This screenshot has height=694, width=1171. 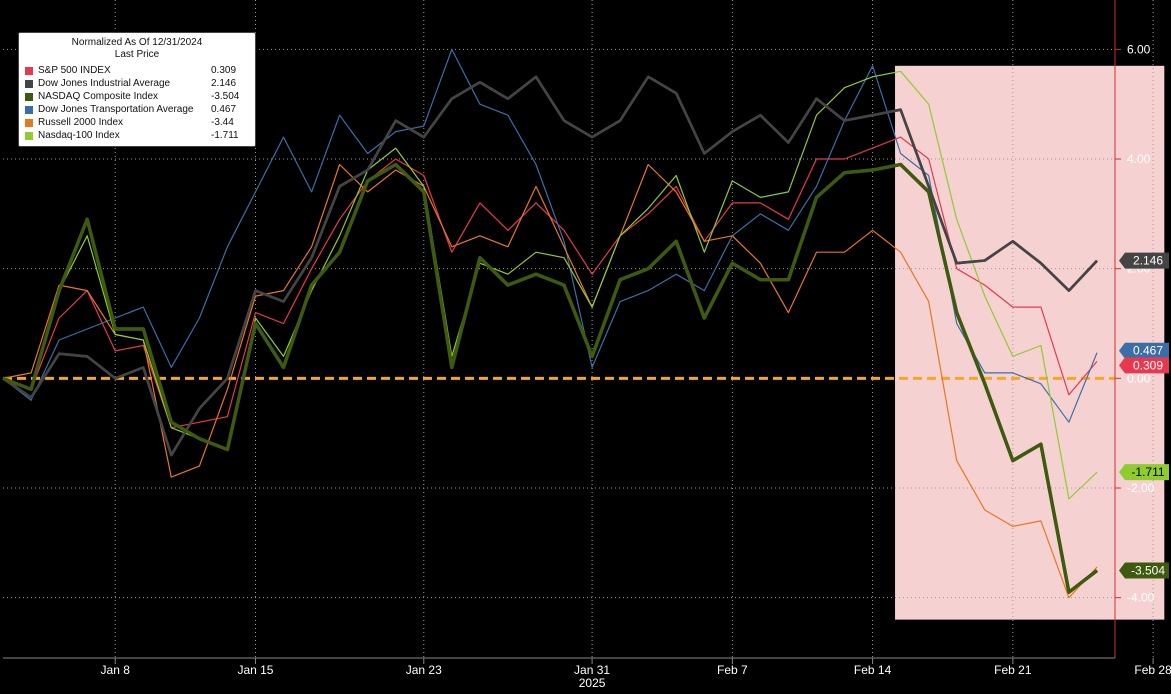 I want to click on legend-series-value: 0.309, so click(x=224, y=70).